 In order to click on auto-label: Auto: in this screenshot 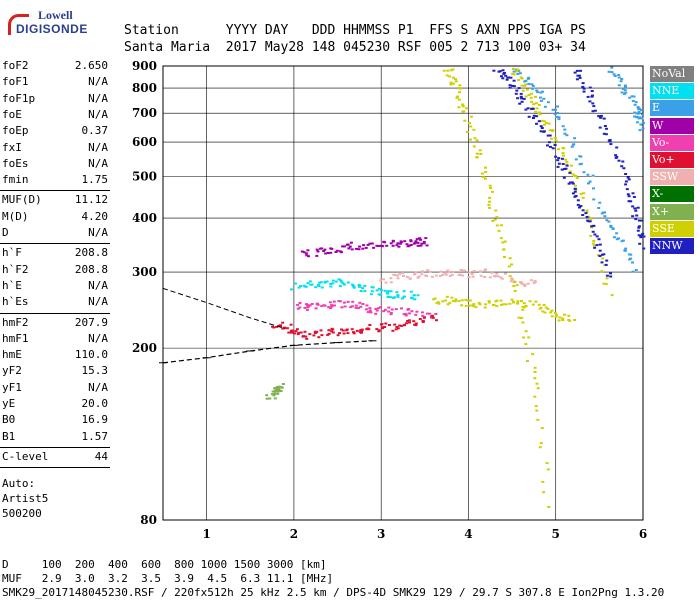, I will do `click(19, 484)`.